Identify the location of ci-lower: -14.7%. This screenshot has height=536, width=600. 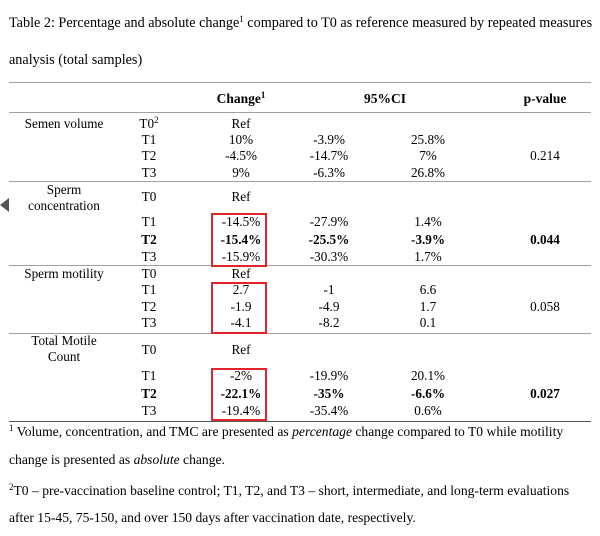
(329, 155).